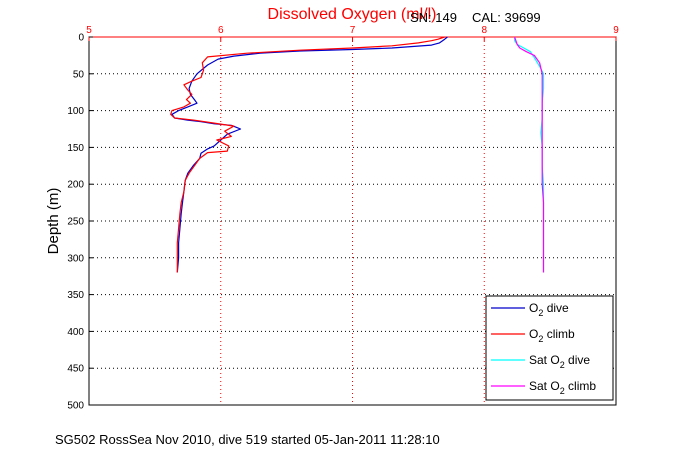 The width and height of the screenshot is (681, 454). I want to click on y-tick-label: 400, so click(75, 332).